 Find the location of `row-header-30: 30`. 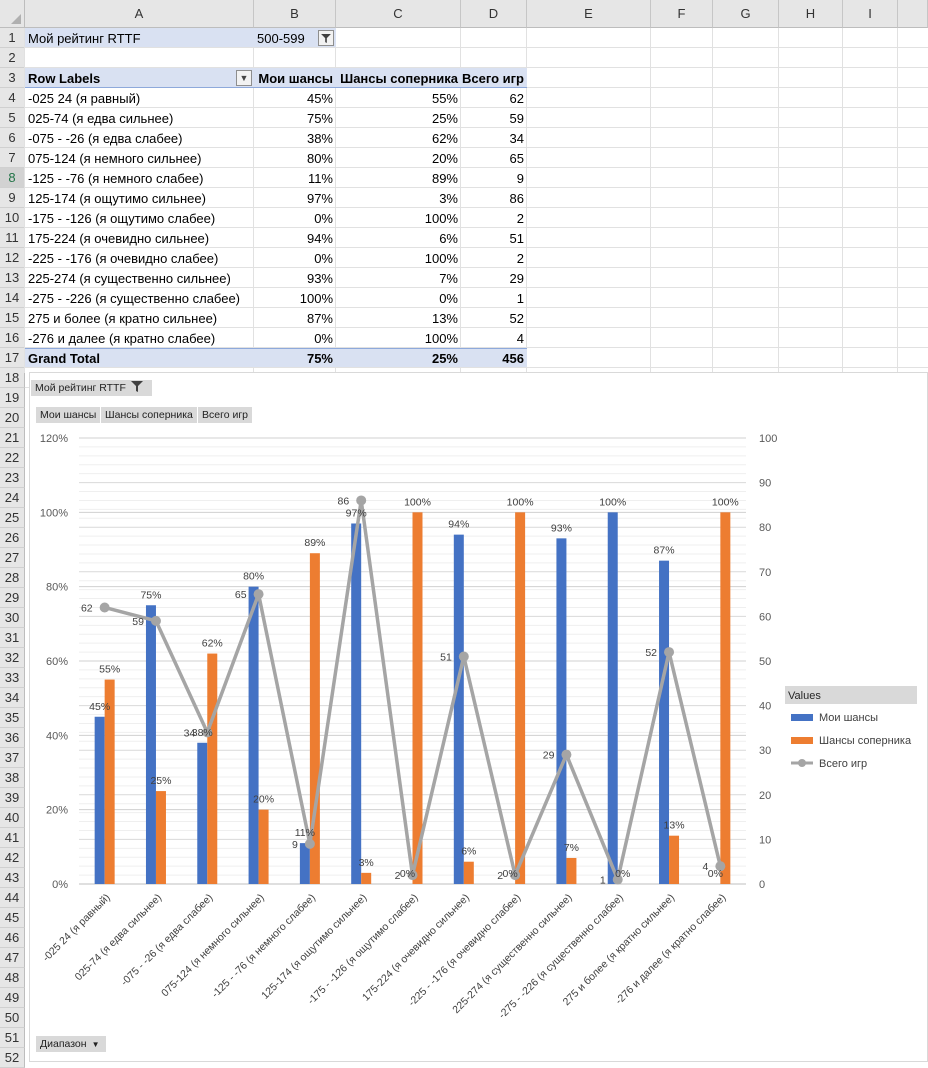

row-header-30: 30 is located at coordinates (12, 618).